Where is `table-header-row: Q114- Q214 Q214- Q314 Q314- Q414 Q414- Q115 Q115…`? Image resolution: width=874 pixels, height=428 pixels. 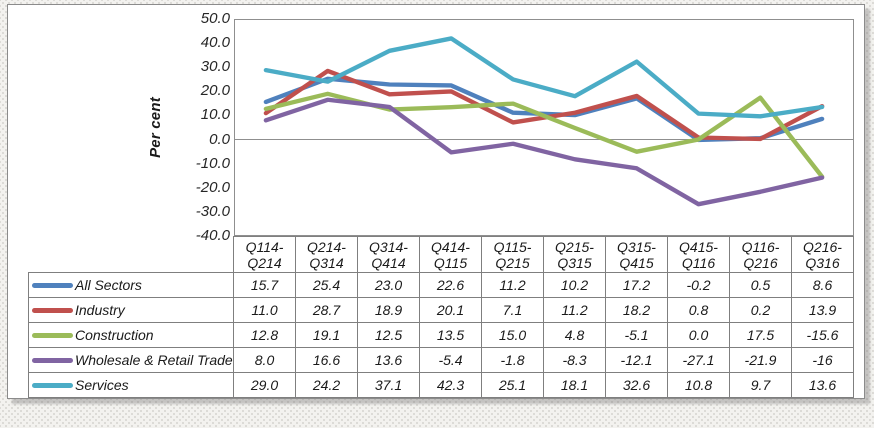 table-header-row: Q114- Q214 Q214- Q314 Q314- Q414 Q414- Q115 Q115… is located at coordinates (441, 254).